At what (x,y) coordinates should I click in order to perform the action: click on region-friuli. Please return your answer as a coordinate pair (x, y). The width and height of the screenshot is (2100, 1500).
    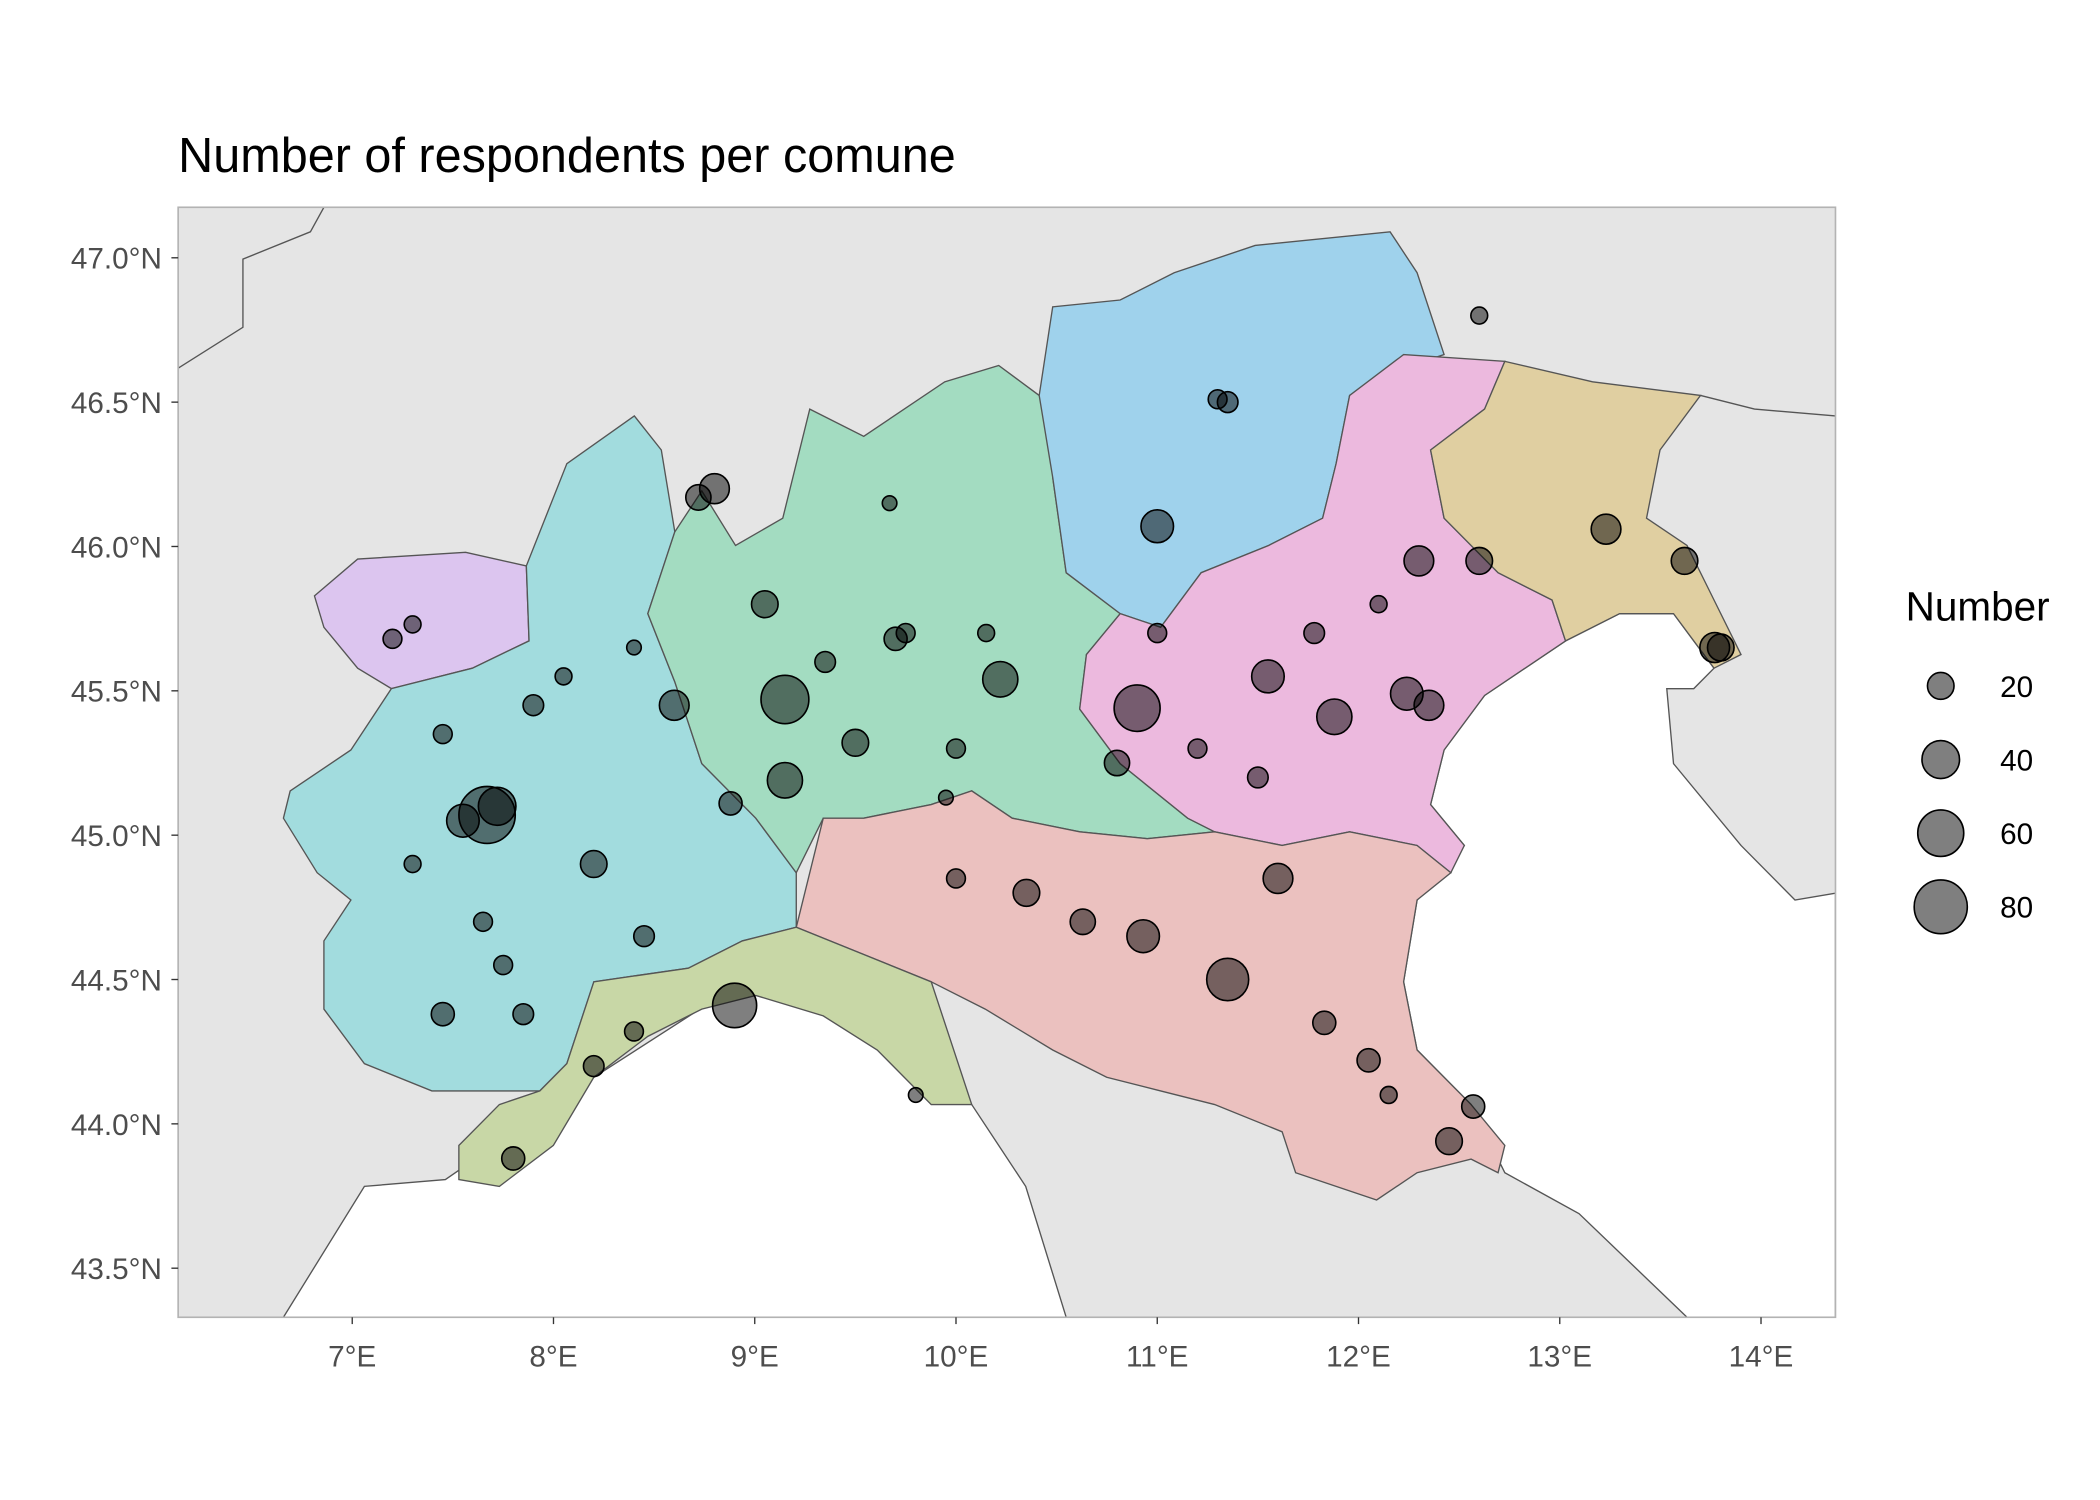
    Looking at the image, I should click on (1585, 515).